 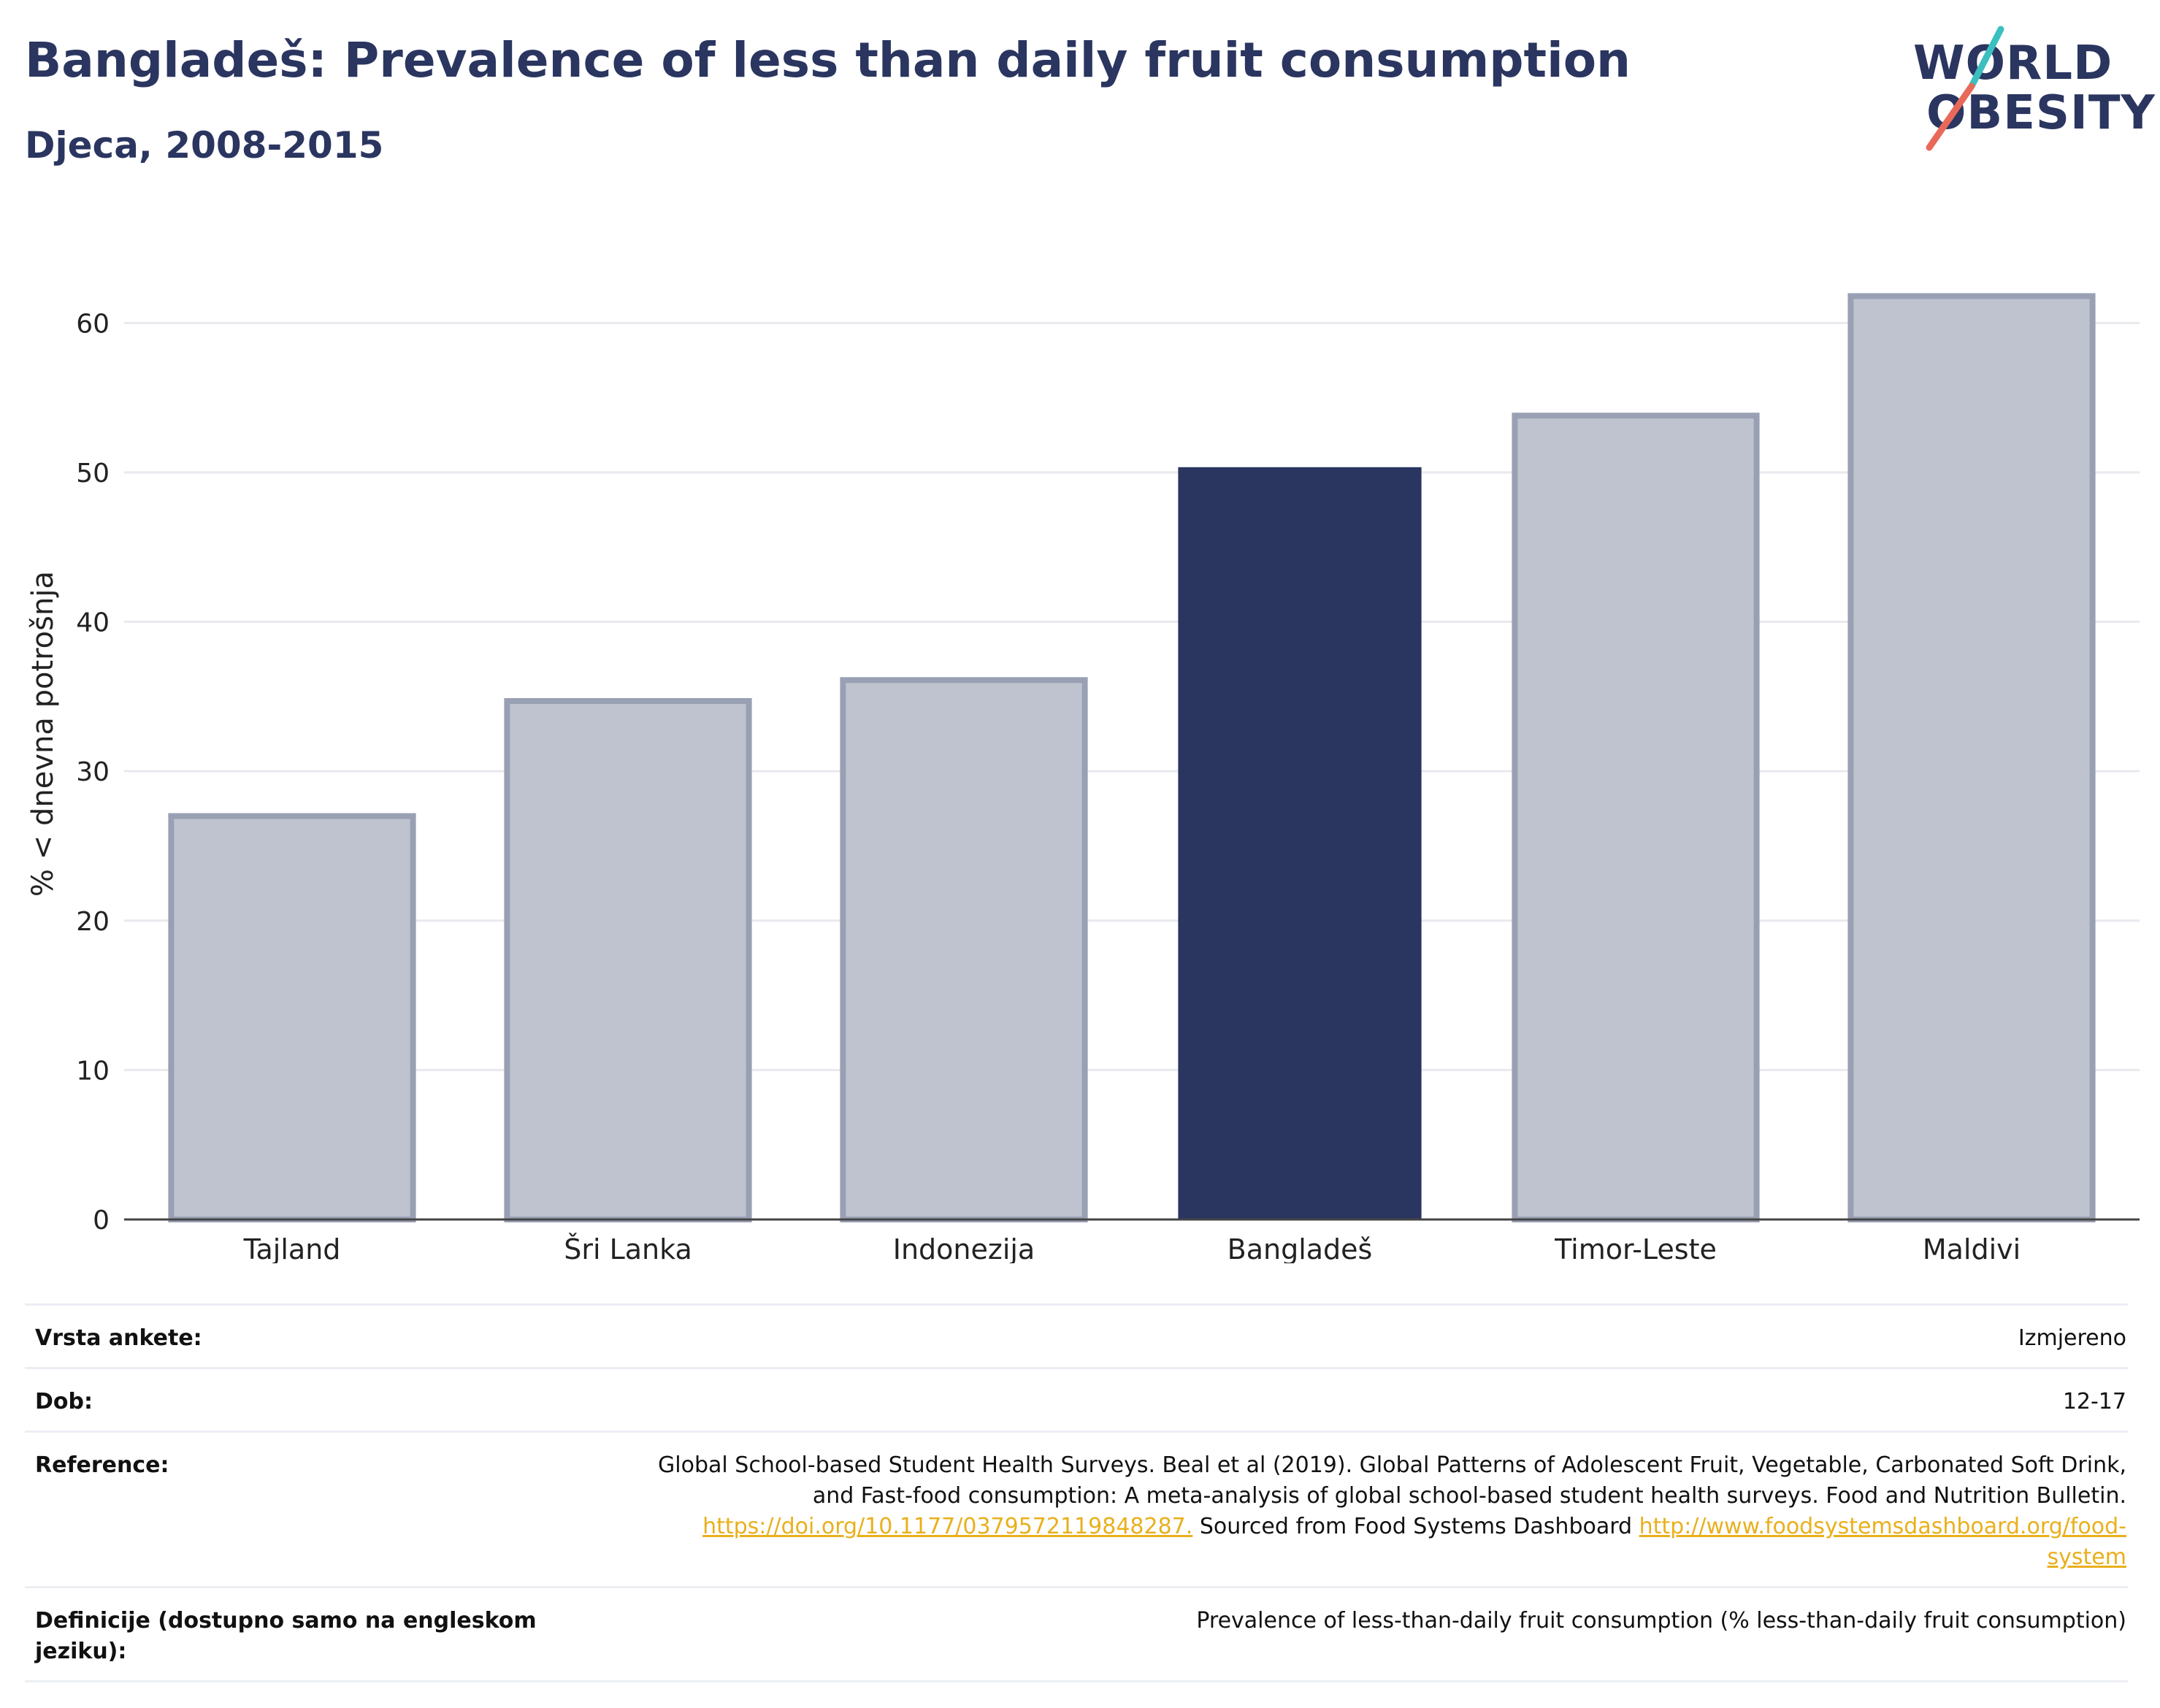 What do you see at coordinates (93, 474) in the screenshot?
I see `y-tick-label: 50` at bounding box center [93, 474].